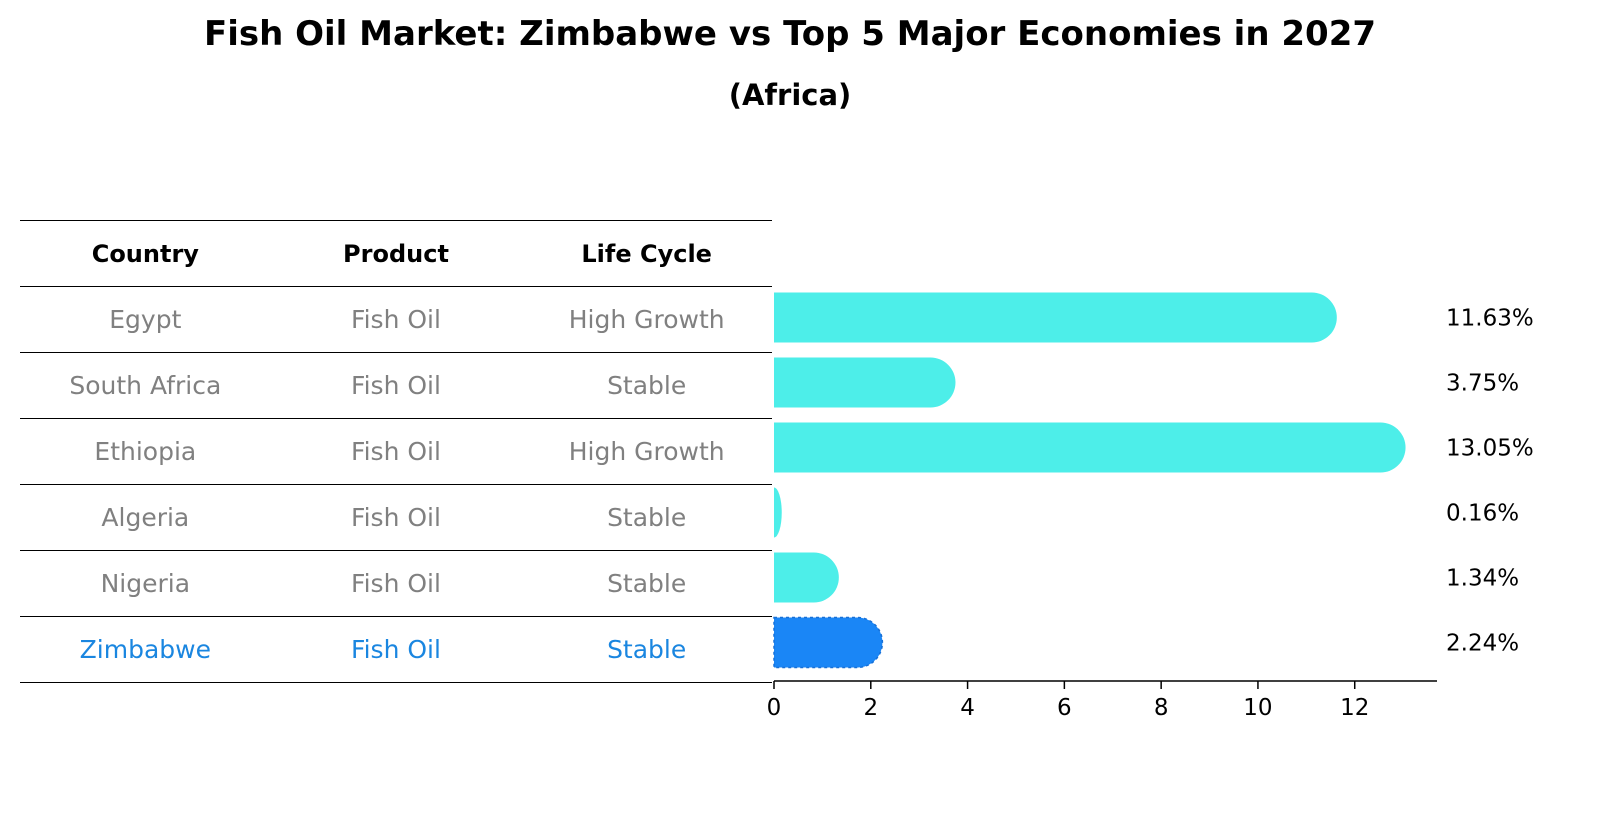 Image resolution: width=1604 pixels, height=823 pixels. I want to click on table-row: Algeria Fish Oil Stable, so click(396, 517).